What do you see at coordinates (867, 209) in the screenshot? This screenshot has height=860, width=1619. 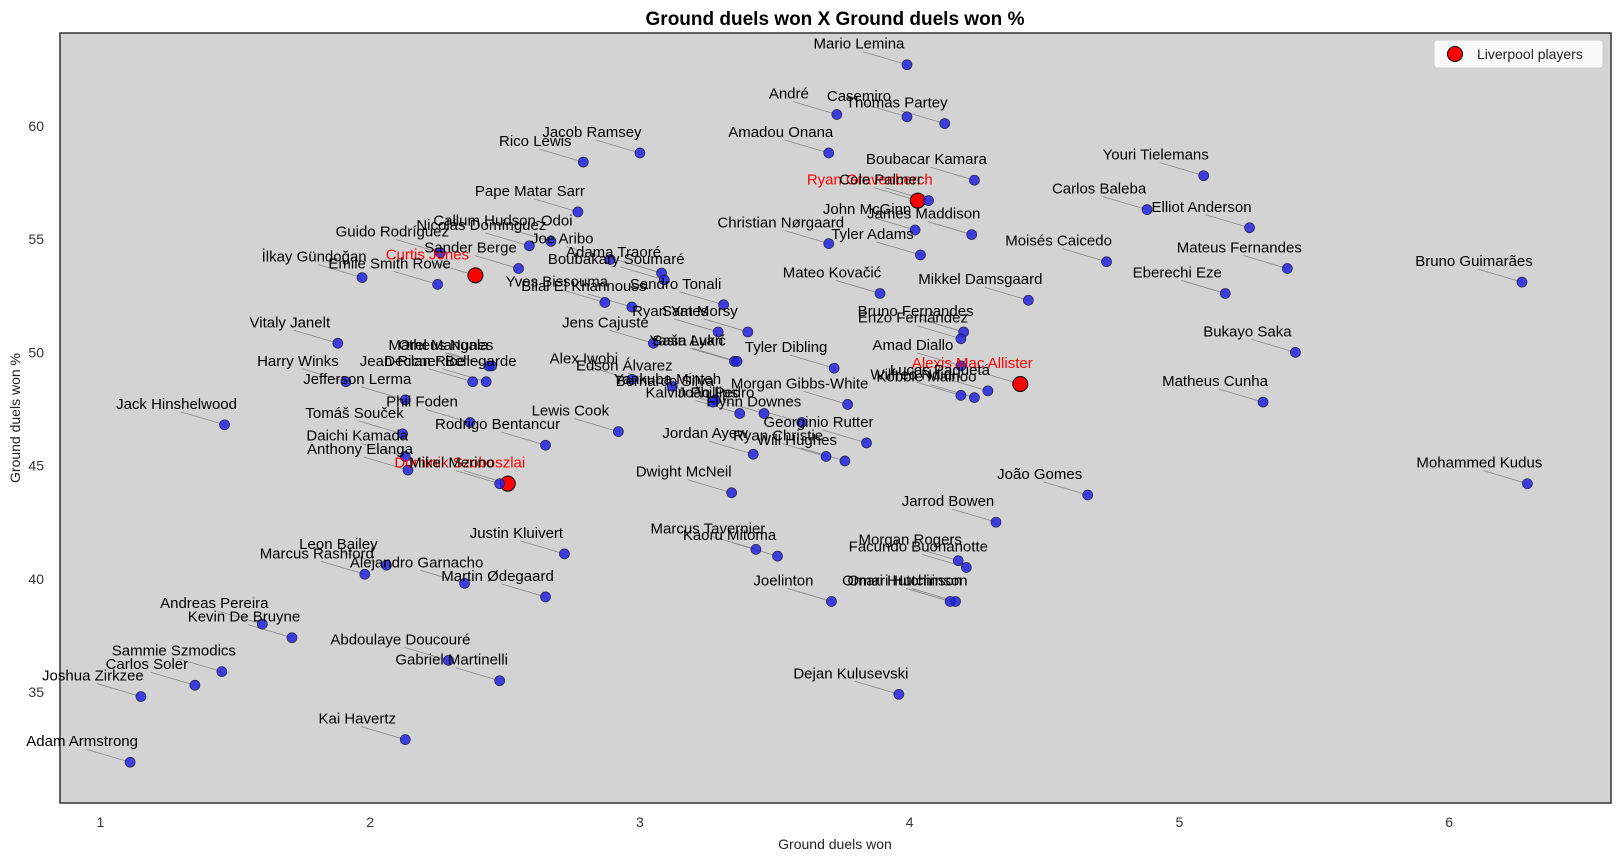 I see `player-label: John McGinn` at bounding box center [867, 209].